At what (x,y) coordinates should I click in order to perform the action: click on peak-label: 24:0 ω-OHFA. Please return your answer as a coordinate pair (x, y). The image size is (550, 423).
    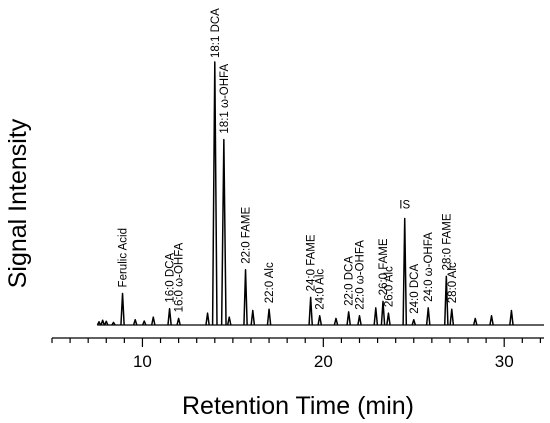
    Looking at the image, I should click on (429, 267).